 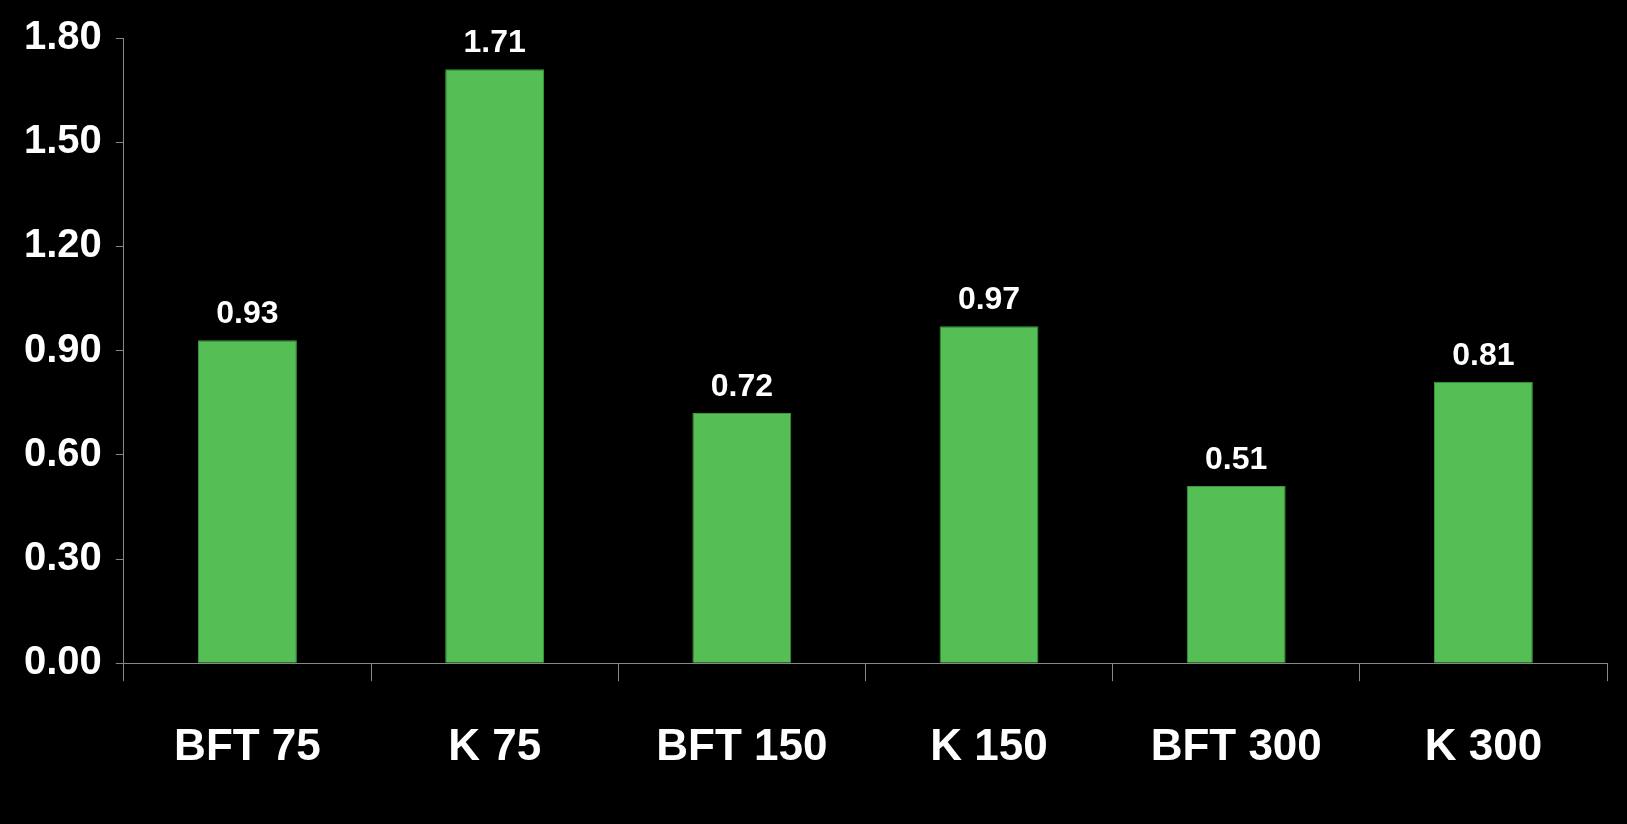 I want to click on x-tick-label: BFT 300, so click(x=1236, y=744).